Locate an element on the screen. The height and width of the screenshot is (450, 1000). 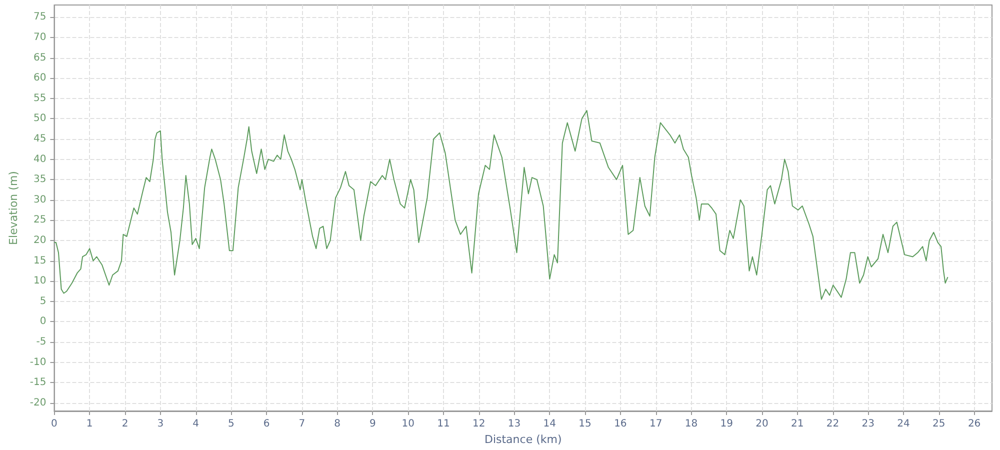
x-axis-title: Distance (km) is located at coordinates (523, 439).